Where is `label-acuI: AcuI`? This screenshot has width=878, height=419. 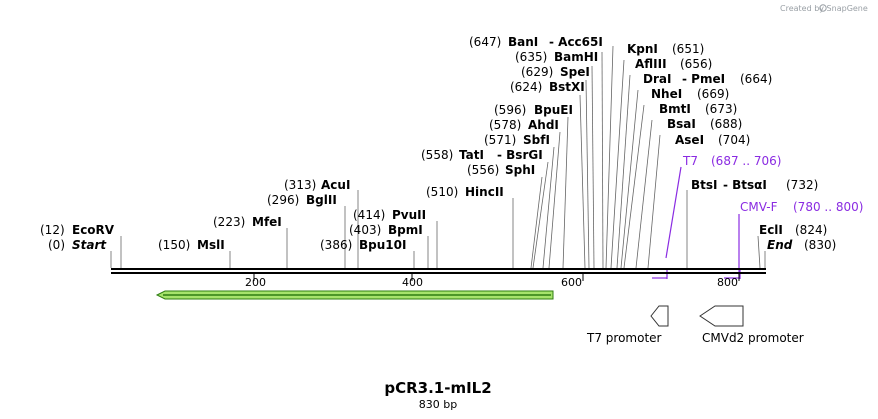
label-acuI: AcuI is located at coordinates (335, 185).